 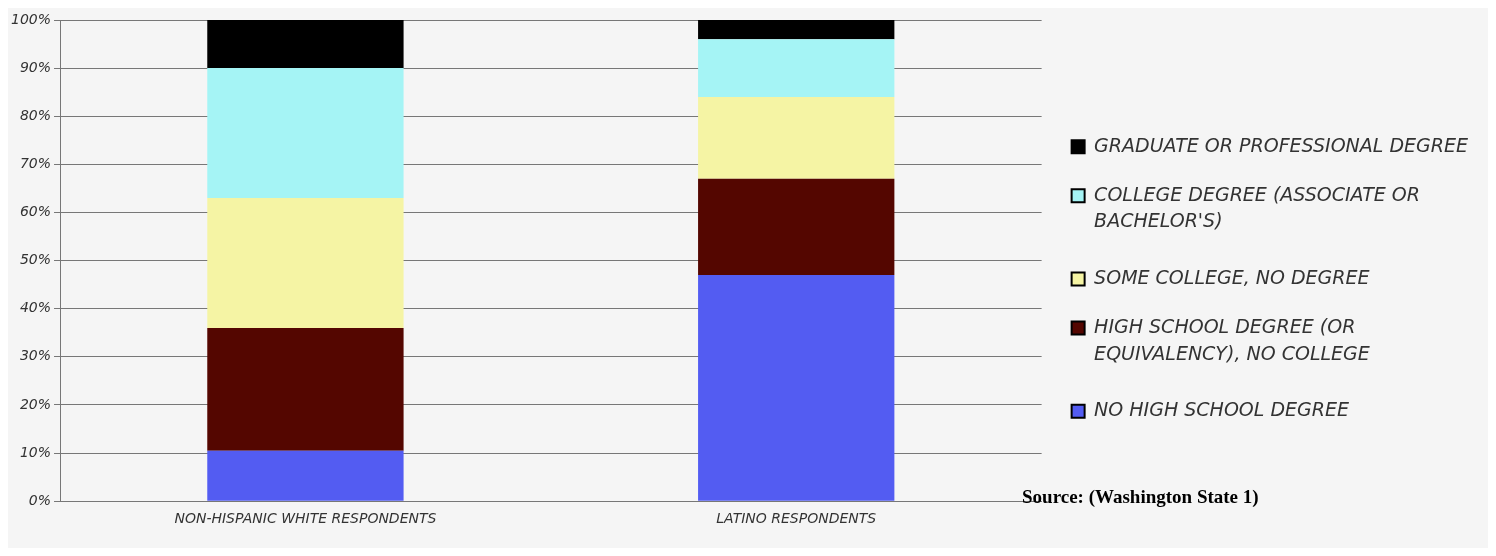 I want to click on y-tick-label: 100%, so click(x=31, y=18).